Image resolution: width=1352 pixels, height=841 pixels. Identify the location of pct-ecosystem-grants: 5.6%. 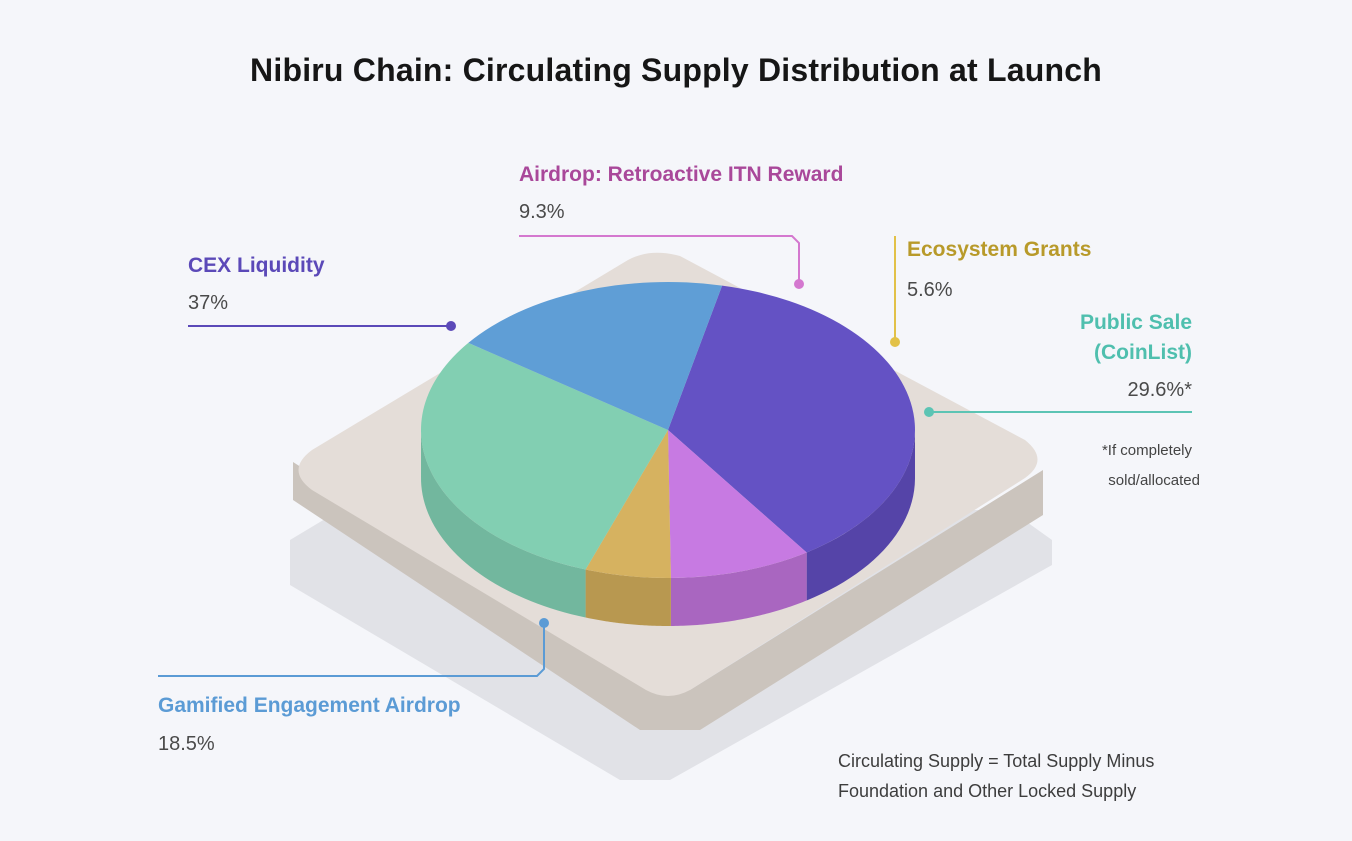
(930, 290).